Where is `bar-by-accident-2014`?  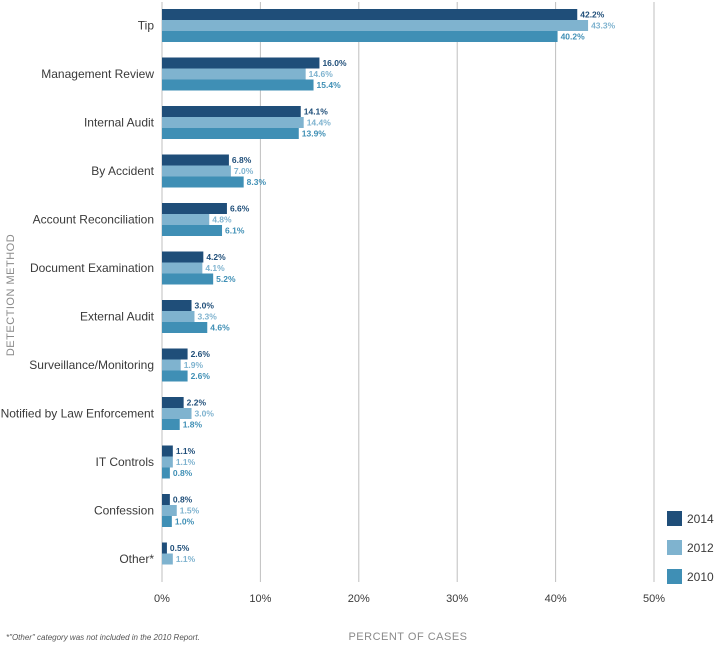 bar-by-accident-2014 is located at coordinates (195, 160).